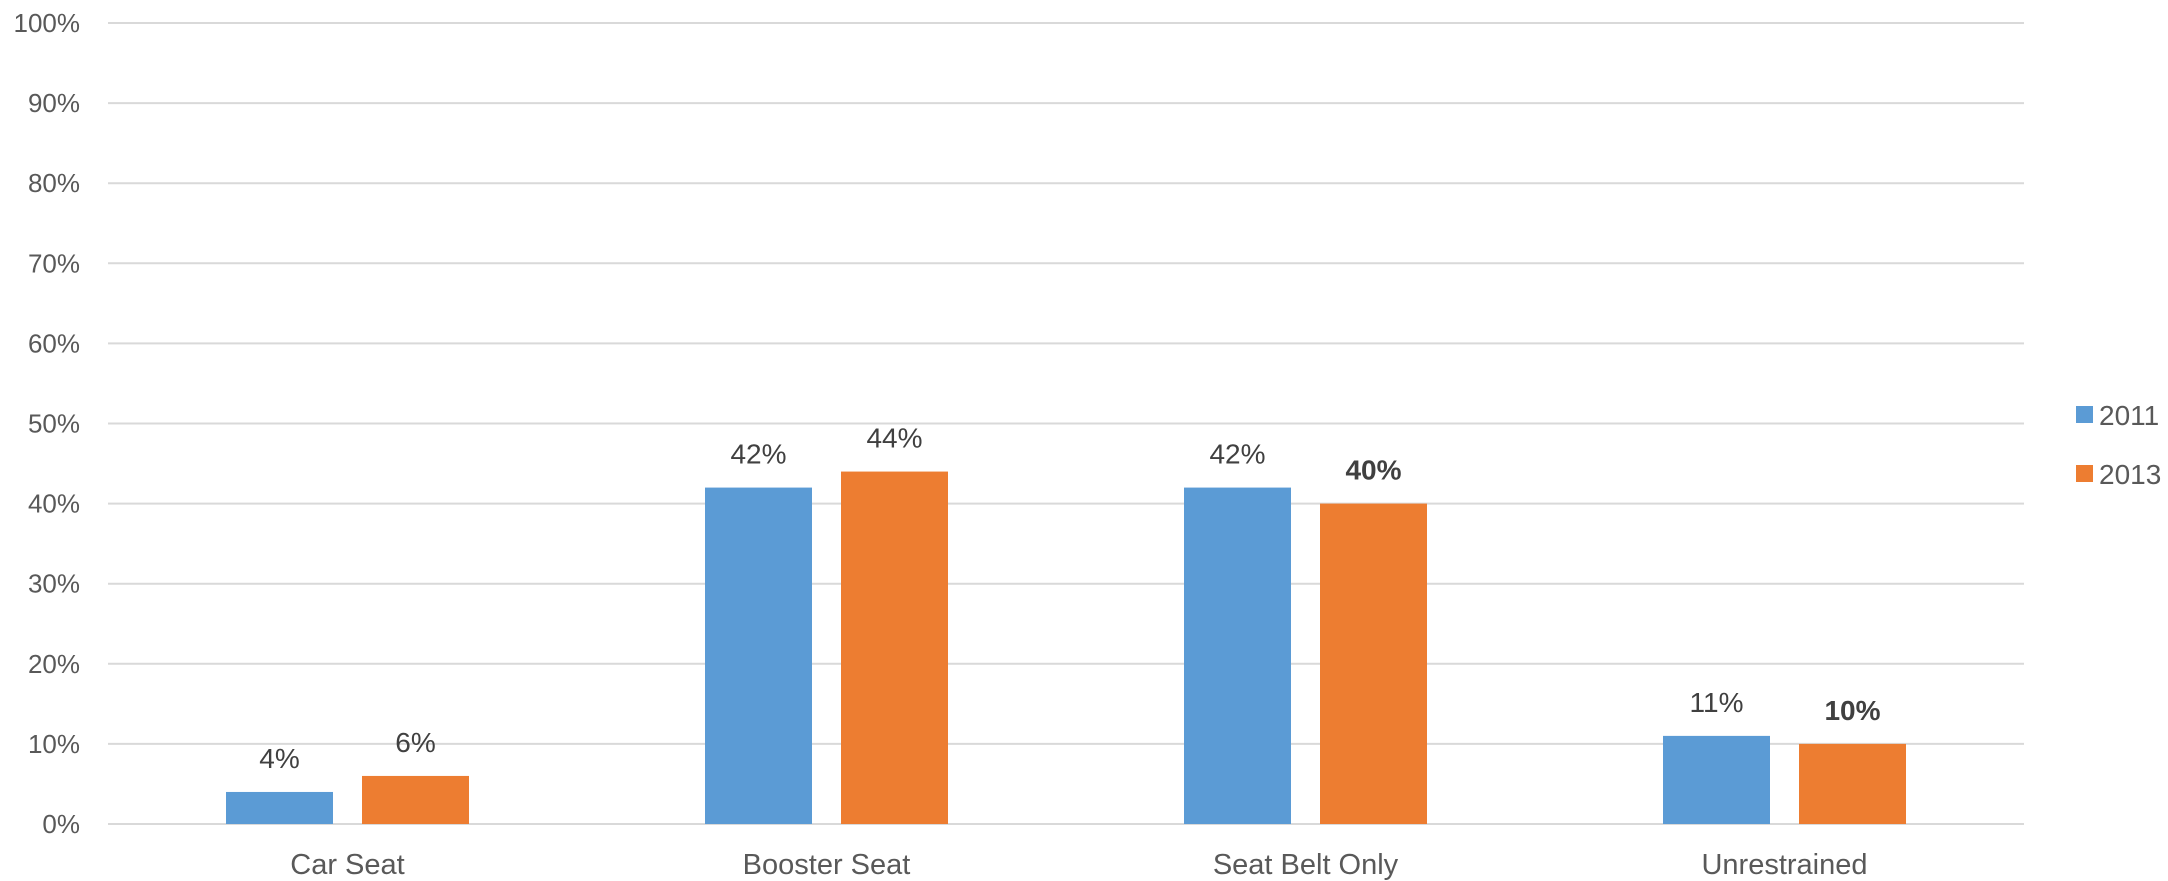  What do you see at coordinates (54, 664) in the screenshot?
I see `y-tick-label: 20%` at bounding box center [54, 664].